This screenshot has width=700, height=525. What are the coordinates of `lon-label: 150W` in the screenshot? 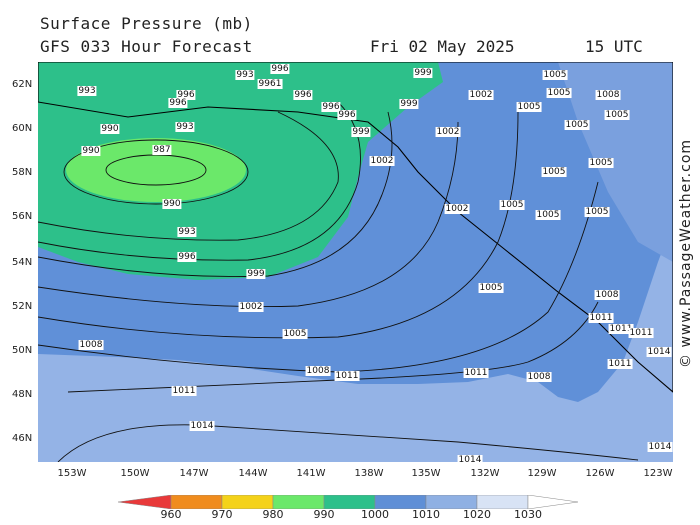 It's located at (135, 473).